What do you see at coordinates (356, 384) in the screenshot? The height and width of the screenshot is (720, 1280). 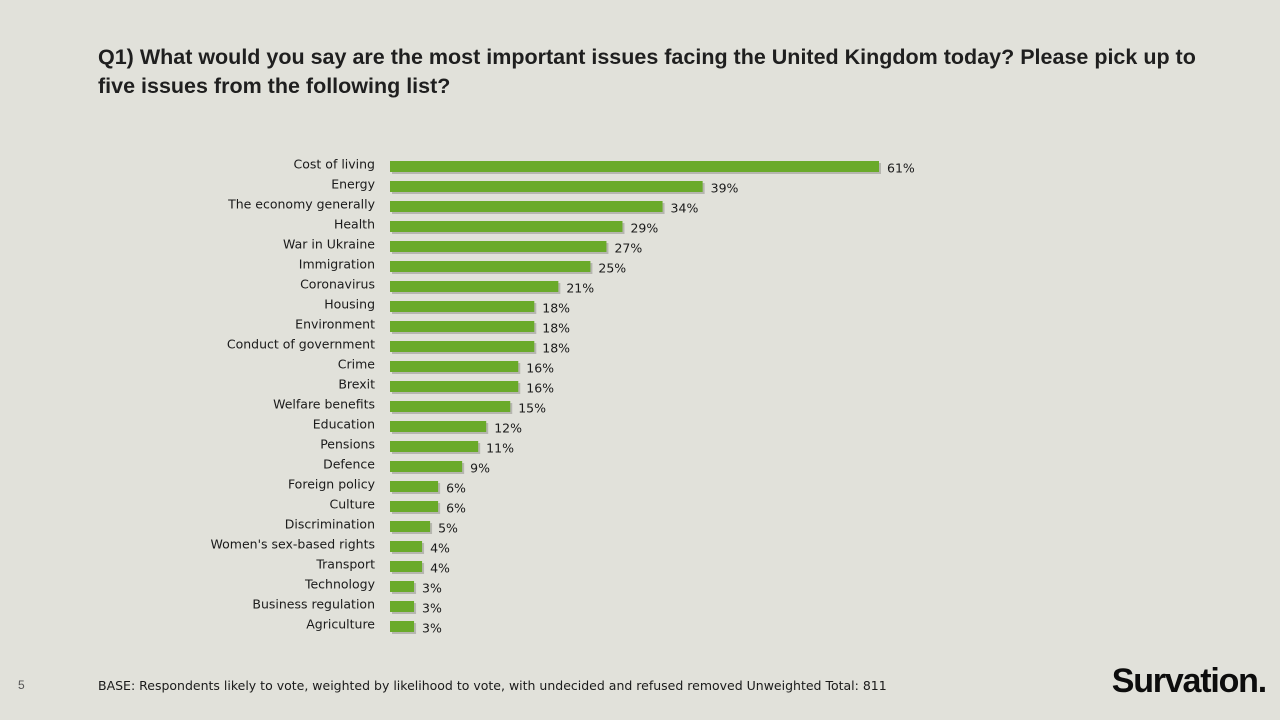 I see `category-label: Brexit` at bounding box center [356, 384].